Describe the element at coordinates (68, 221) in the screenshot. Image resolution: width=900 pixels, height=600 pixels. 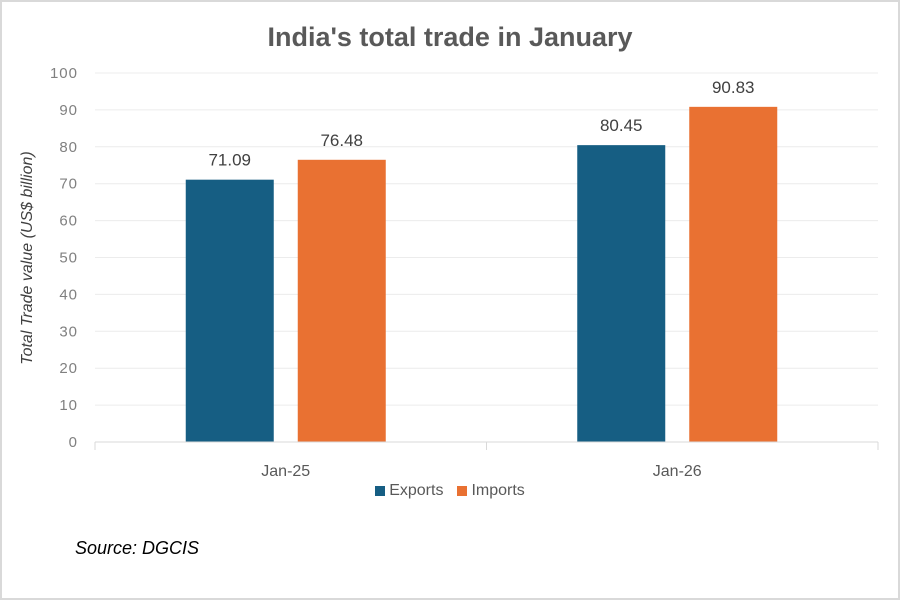
I see `y-tick-label: 60` at that location.